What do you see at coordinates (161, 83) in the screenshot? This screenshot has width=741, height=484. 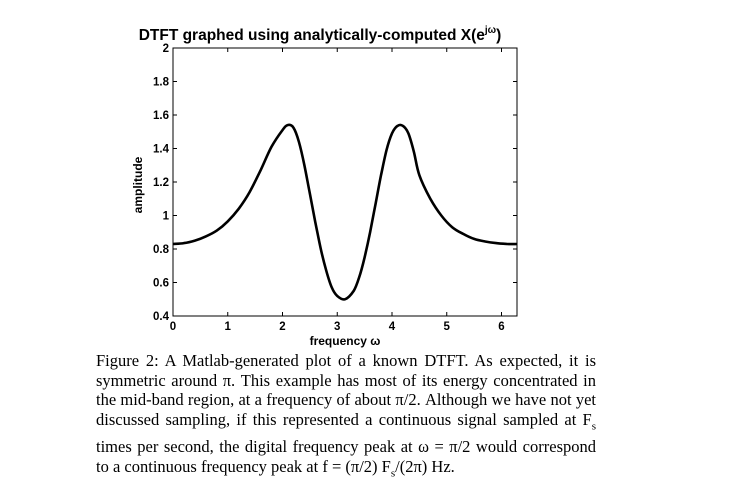 I see `y-tick-label: 1.8` at bounding box center [161, 83].